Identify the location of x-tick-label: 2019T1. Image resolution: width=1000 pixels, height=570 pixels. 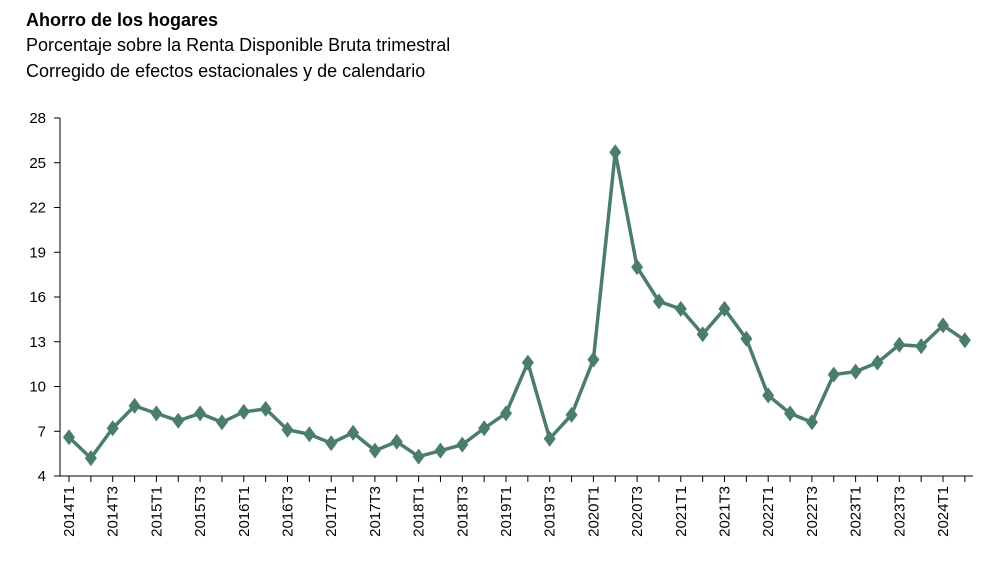
(506, 511).